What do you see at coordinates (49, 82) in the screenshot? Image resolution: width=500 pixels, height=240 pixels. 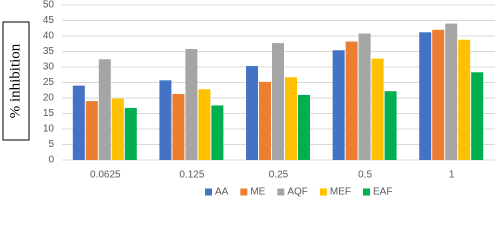 I see `y-tick-label: 25` at bounding box center [49, 82].